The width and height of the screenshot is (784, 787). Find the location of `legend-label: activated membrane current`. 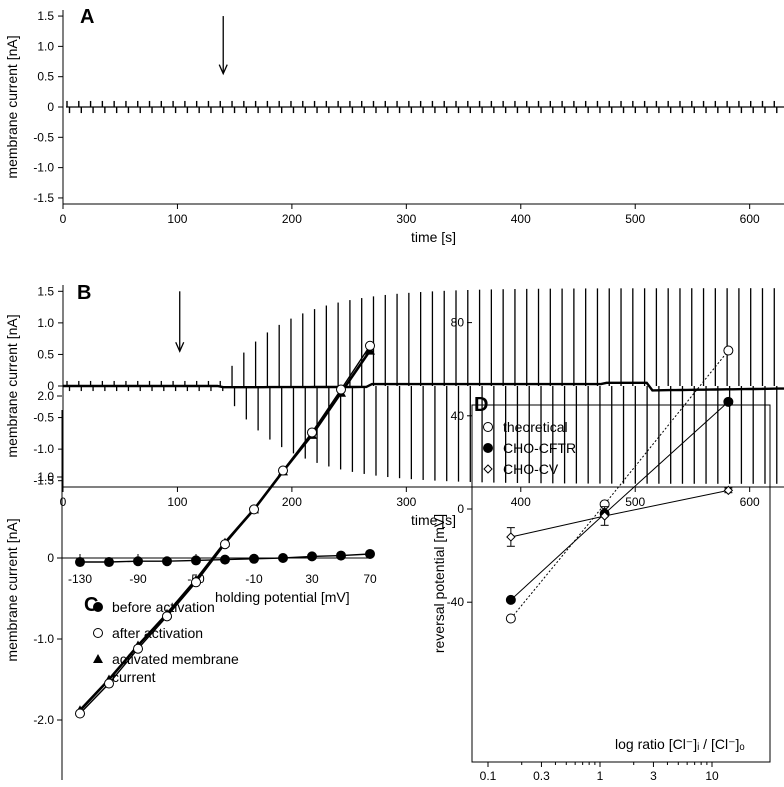

legend-label: activated membrane current is located at coordinates (175, 668).